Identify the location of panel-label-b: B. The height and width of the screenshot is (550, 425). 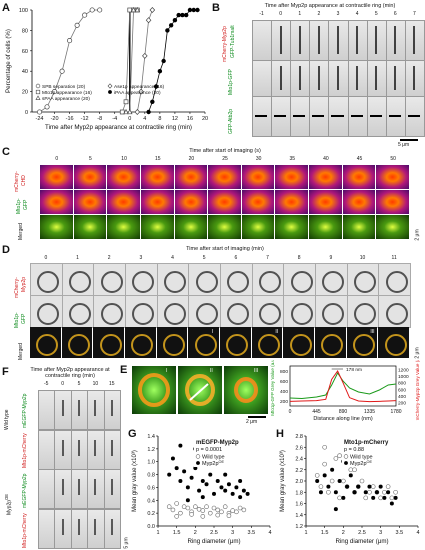
(216, 8).